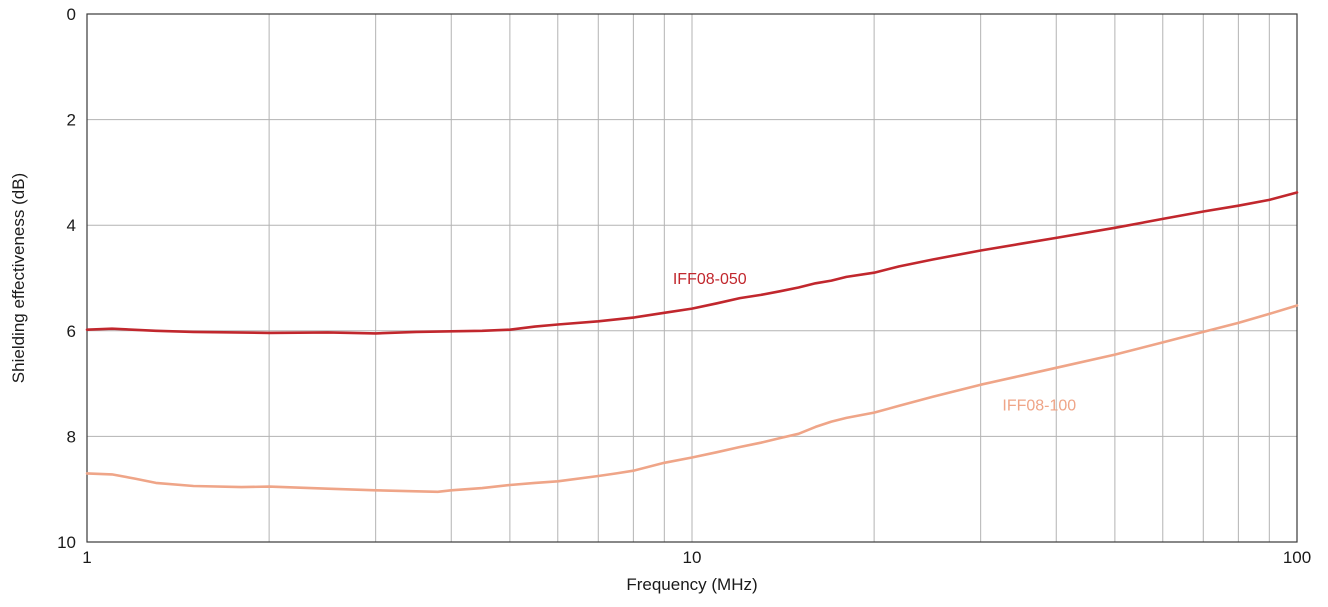 The height and width of the screenshot is (607, 1328). I want to click on x-tick-label: 10, so click(692, 557).